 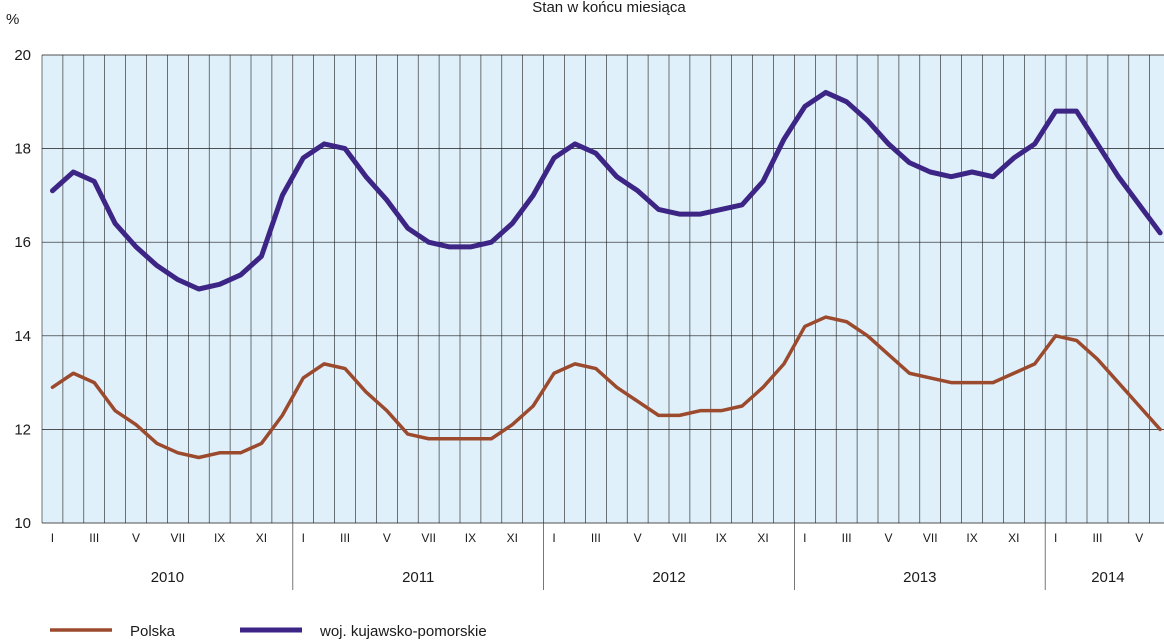 What do you see at coordinates (668, 577) in the screenshot?
I see `year-label: 2012` at bounding box center [668, 577].